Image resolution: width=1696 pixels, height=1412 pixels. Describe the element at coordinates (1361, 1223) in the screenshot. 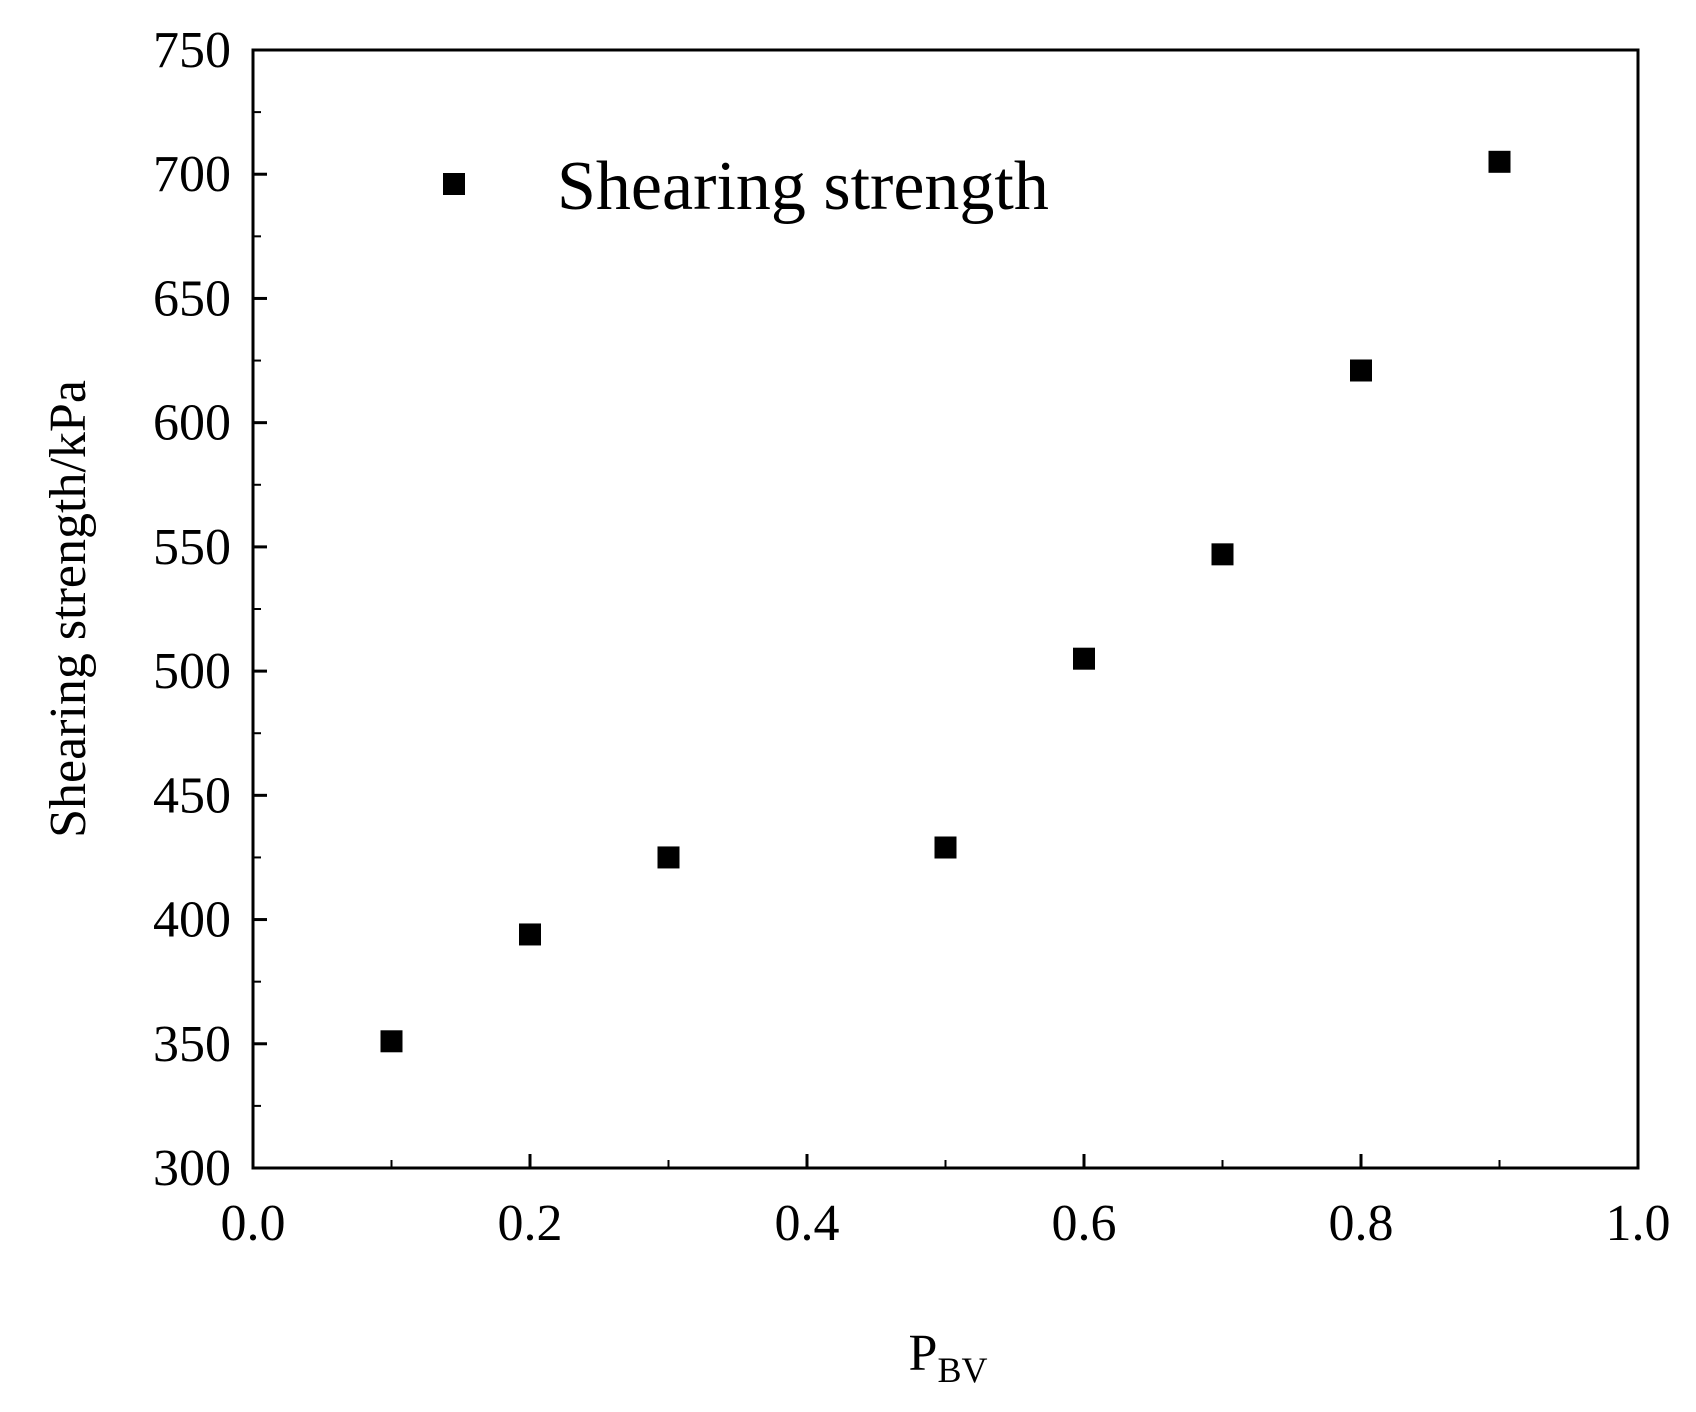

I see `x-tick-label: 0.8` at that location.